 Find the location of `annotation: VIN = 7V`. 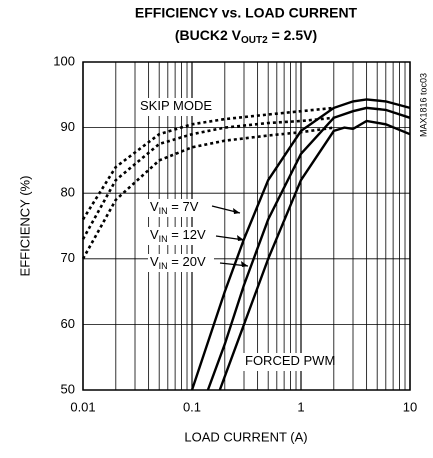

annotation: VIN = 7V is located at coordinates (174, 207).